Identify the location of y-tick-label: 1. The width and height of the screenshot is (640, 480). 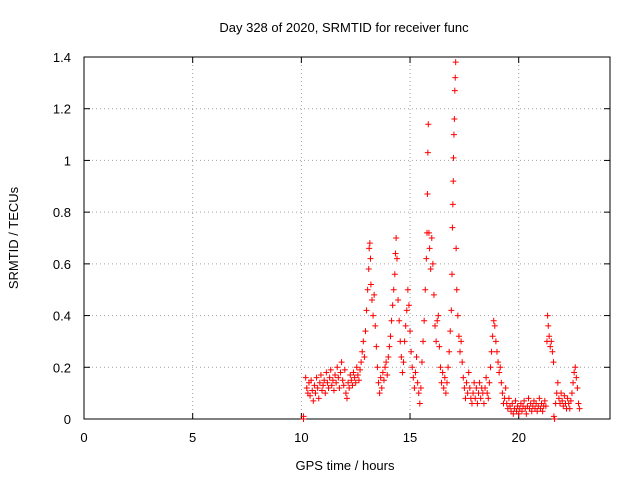
(67, 160).